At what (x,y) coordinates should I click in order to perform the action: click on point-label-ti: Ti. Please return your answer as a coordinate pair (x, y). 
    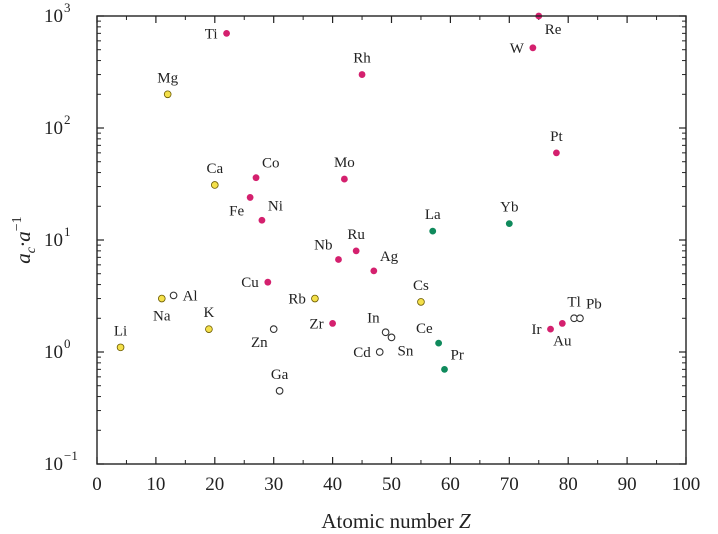
    Looking at the image, I should click on (211, 34).